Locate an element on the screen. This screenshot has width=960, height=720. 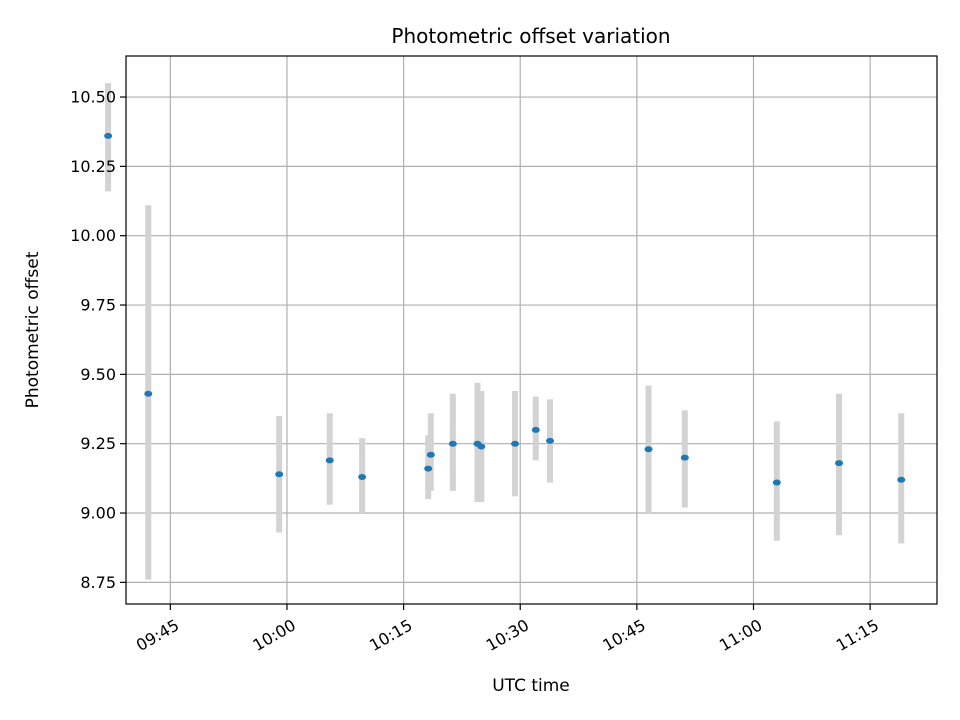
y-tick-label: 9.75 is located at coordinates (98, 305).